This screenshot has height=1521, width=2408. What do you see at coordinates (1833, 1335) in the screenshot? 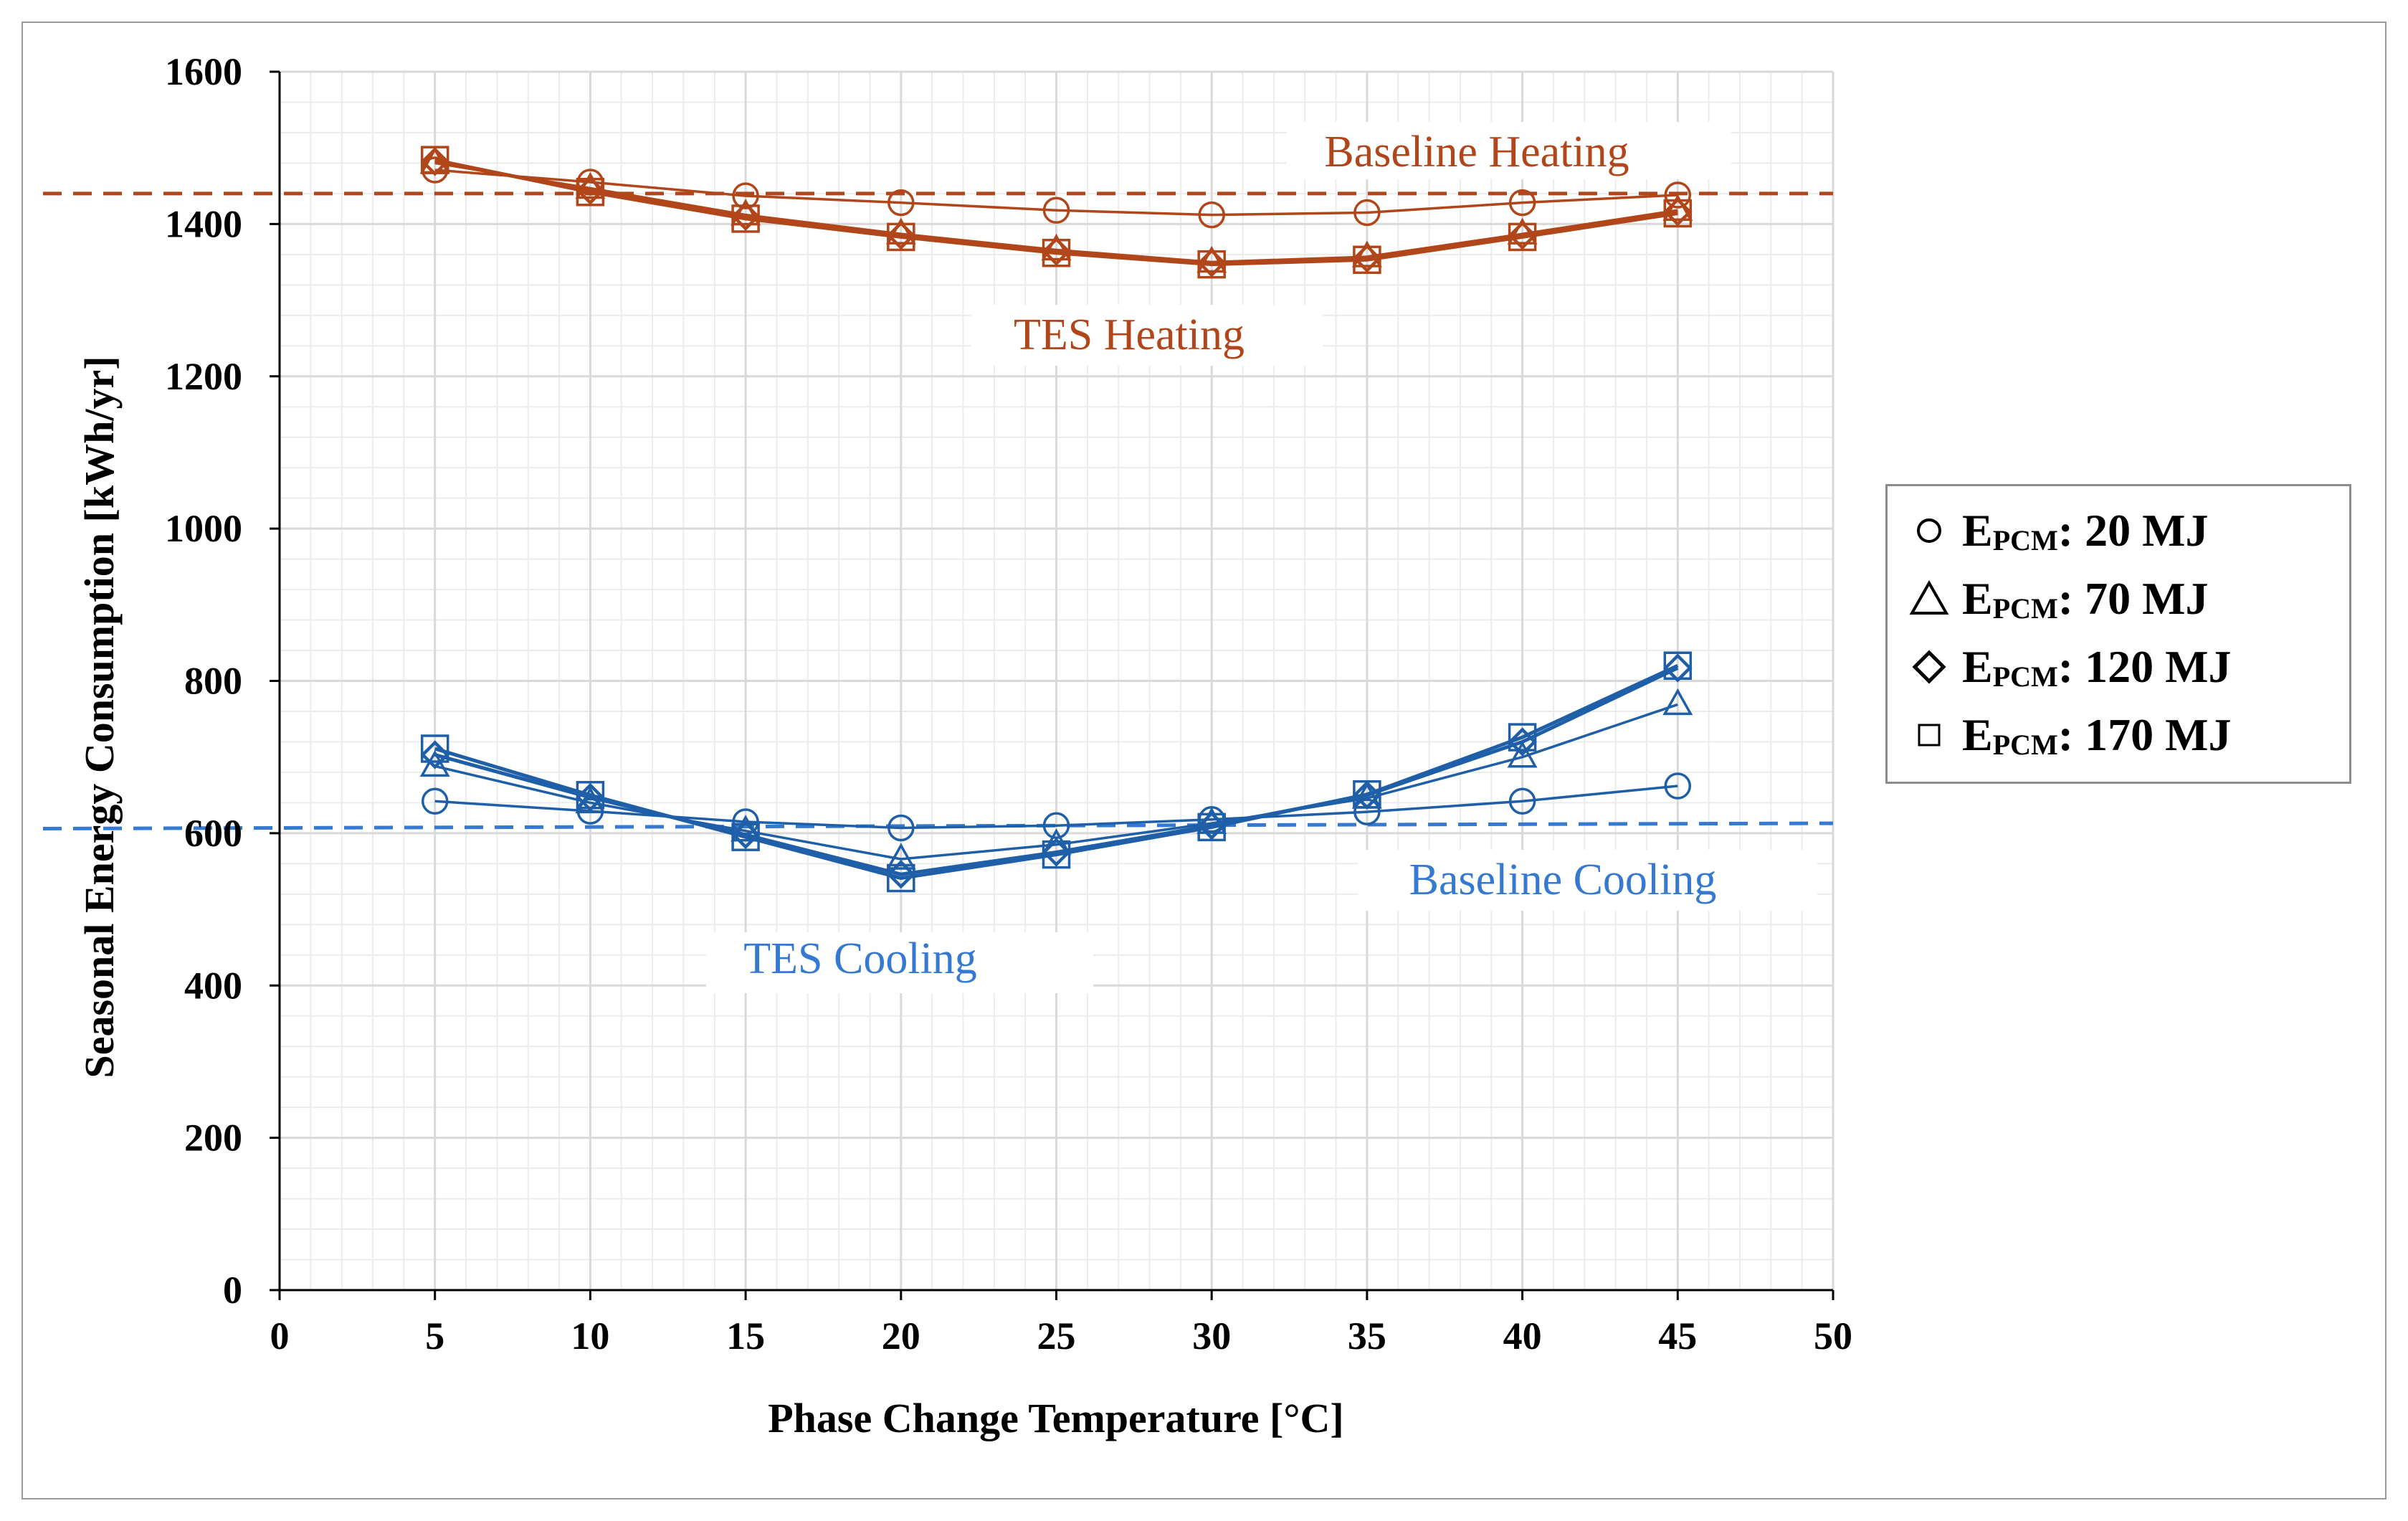
I see `x-tick-label: 50` at bounding box center [1833, 1335].